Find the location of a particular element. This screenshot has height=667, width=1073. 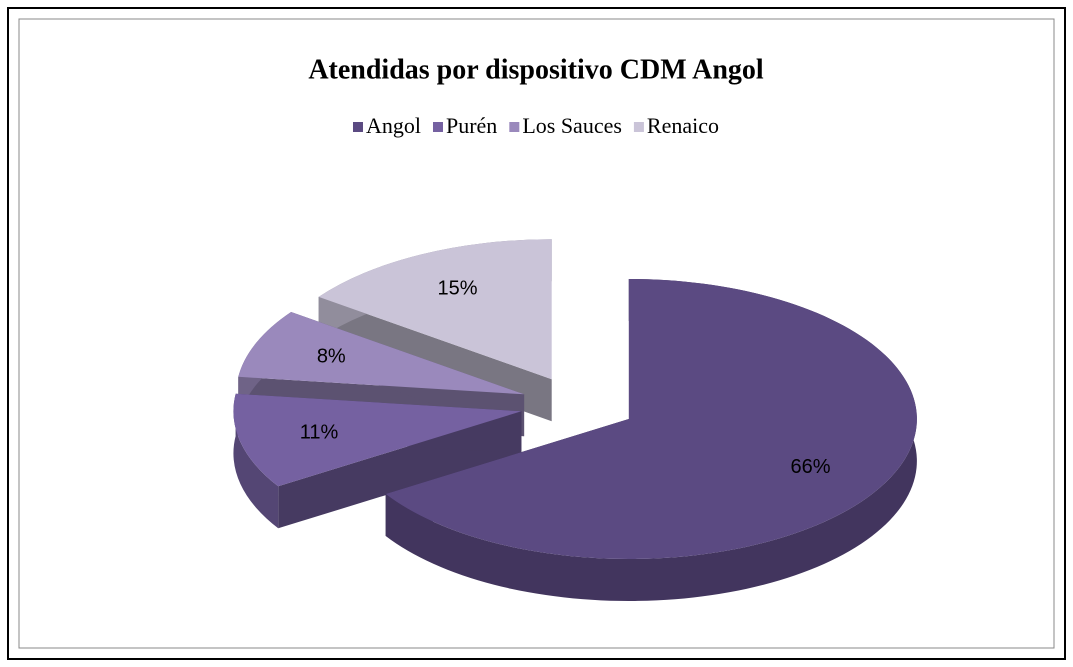

legend-label: Purén is located at coordinates (471, 125).